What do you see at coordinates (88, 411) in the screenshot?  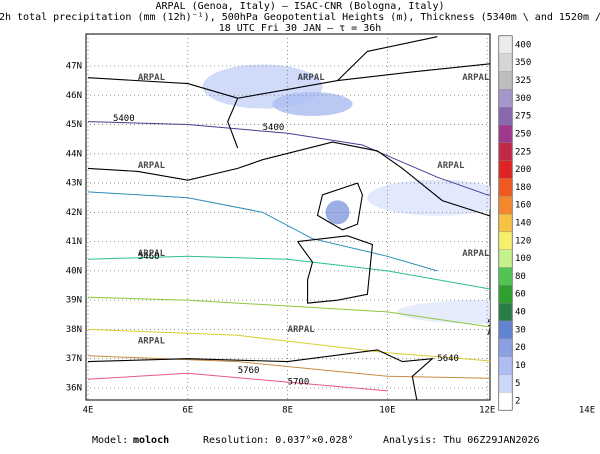 I see `lon-label: 4E` at bounding box center [88, 411].